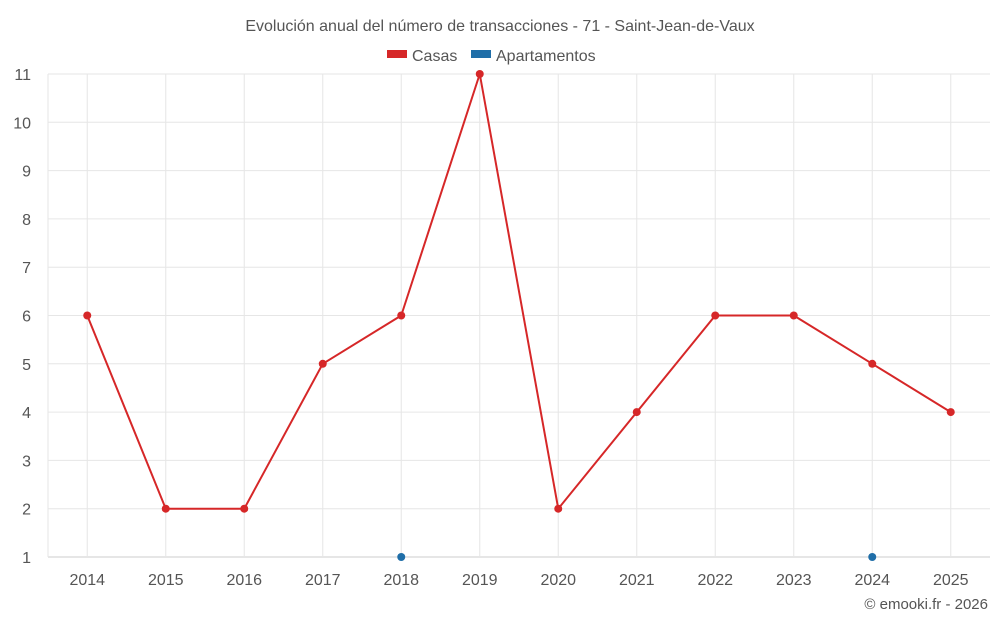 This screenshot has height=625, width=1000. What do you see at coordinates (26, 220) in the screenshot?
I see `y-tick-label: 8` at bounding box center [26, 220].